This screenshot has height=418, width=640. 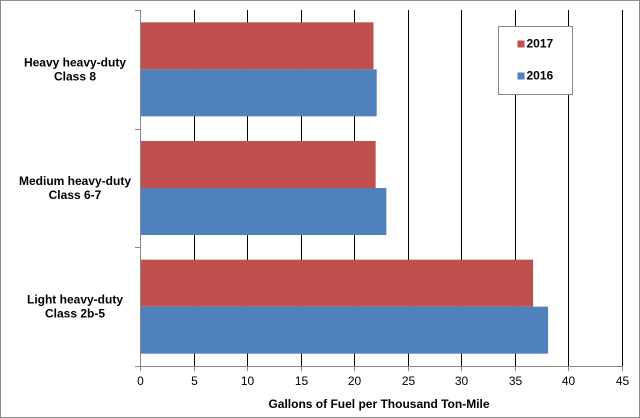 I want to click on x-tick-label: 35, so click(x=516, y=381).